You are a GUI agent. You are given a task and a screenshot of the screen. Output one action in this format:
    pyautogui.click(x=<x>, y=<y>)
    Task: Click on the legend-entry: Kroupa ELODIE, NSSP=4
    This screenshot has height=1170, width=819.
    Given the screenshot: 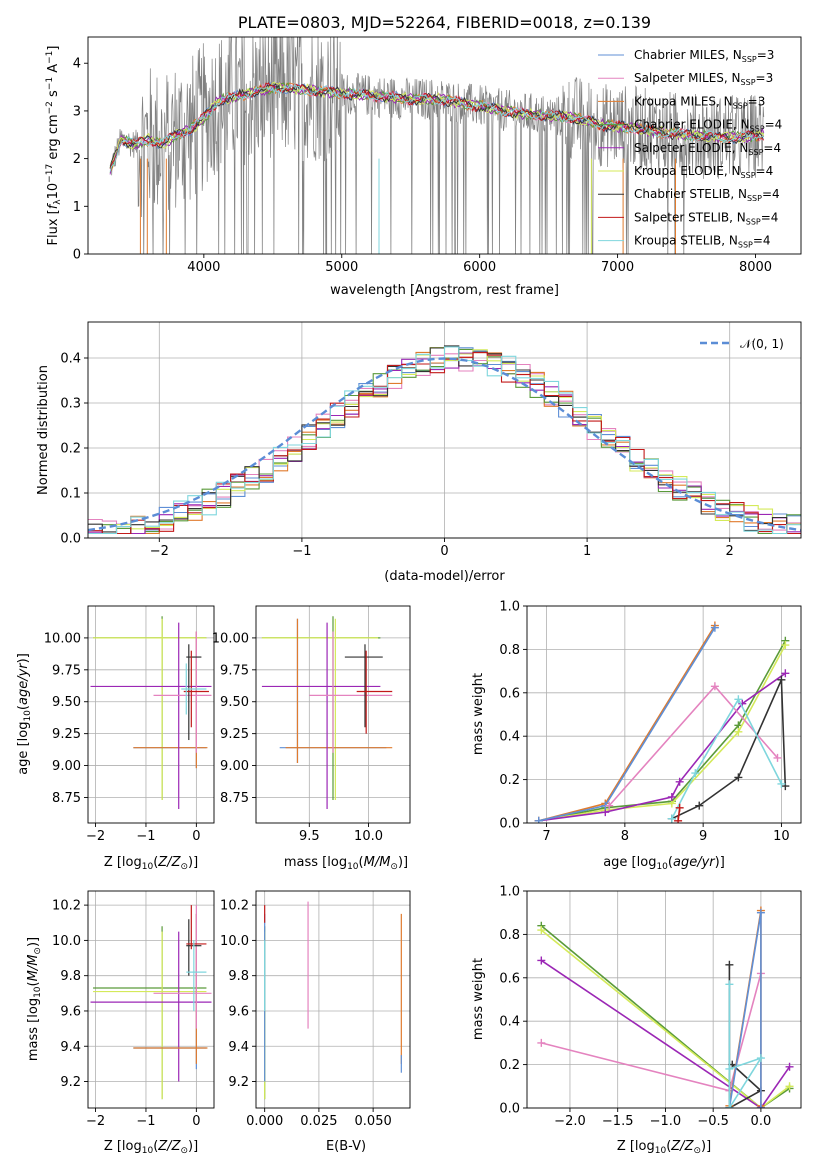 What is the action you would take?
    pyautogui.click(x=703, y=172)
    